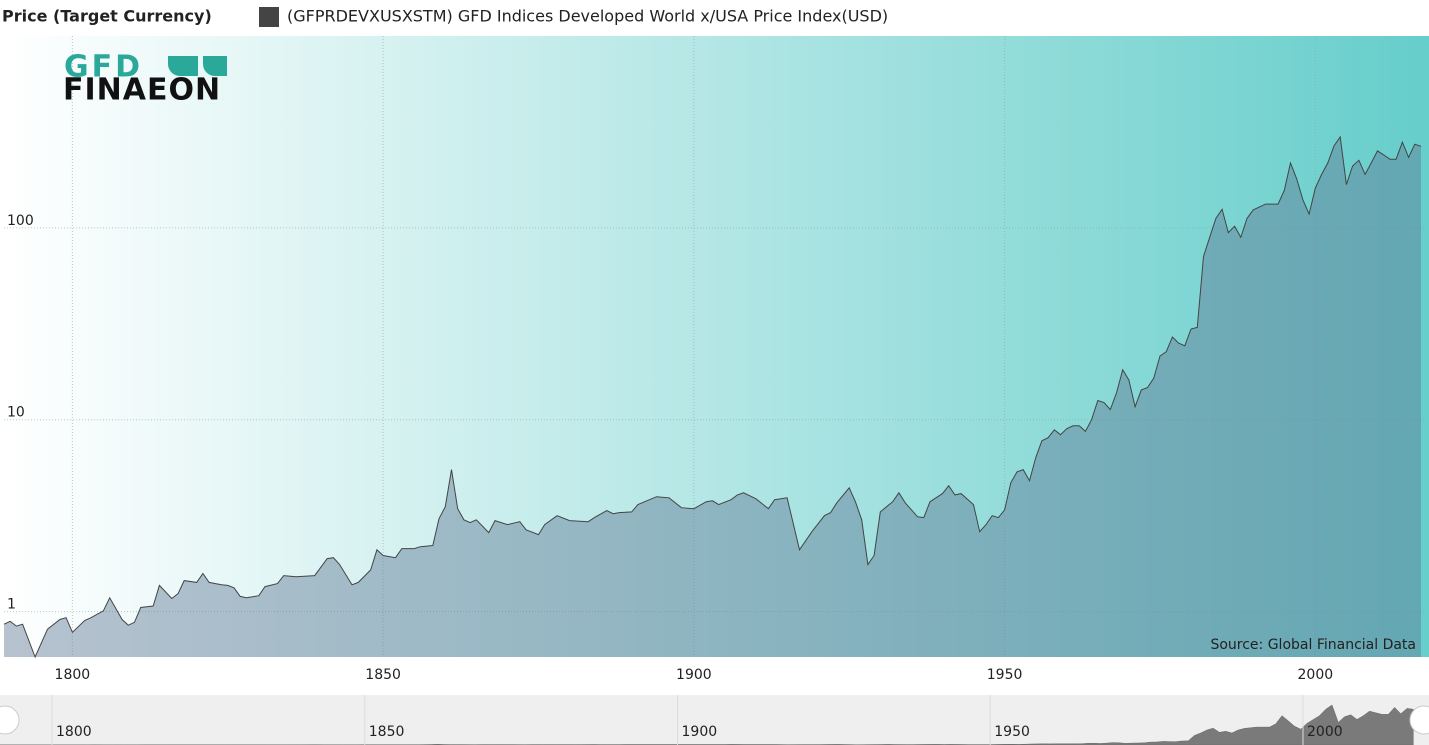 The width and height of the screenshot is (1429, 745). What do you see at coordinates (142, 90) in the screenshot?
I see `logo-bottom: FINAEON` at bounding box center [142, 90].